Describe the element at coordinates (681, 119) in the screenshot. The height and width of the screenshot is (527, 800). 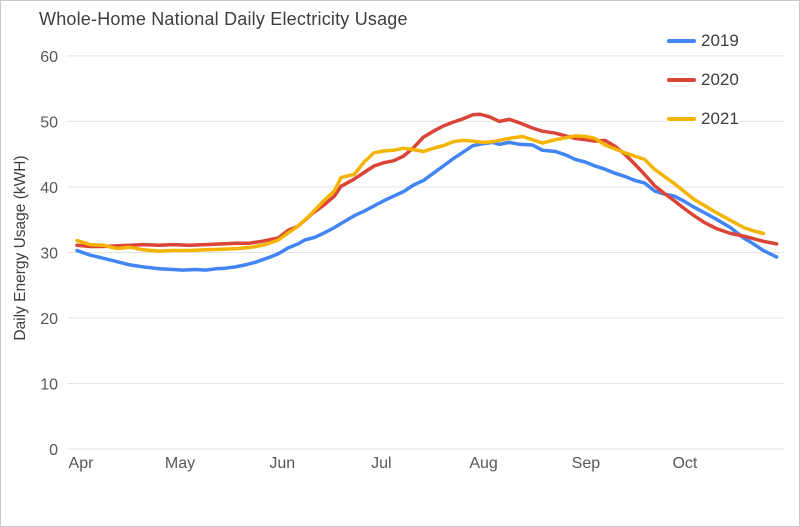
I see `legend-swatch-2021-icon` at that location.